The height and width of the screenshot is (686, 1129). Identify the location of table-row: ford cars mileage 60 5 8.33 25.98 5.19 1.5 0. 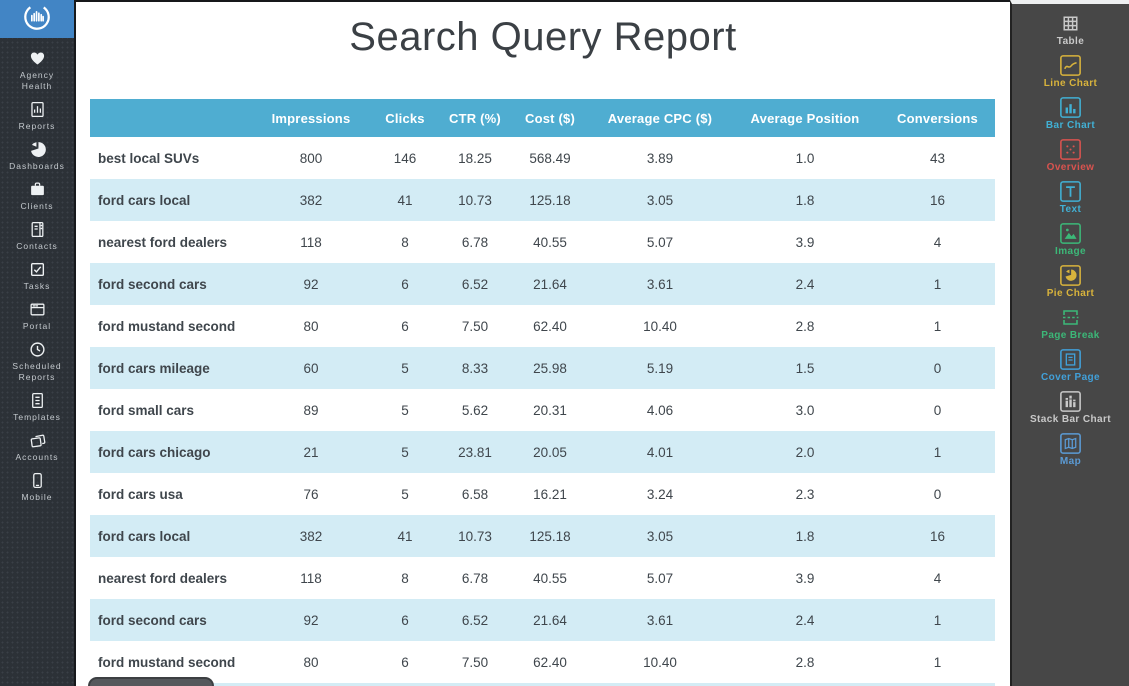
(542, 368).